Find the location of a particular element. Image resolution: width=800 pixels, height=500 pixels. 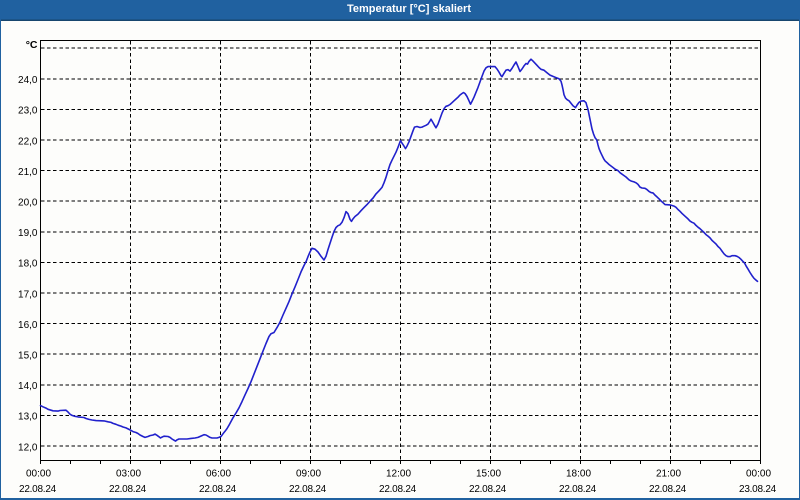

svg-text: 23.08.24 is located at coordinates (758, 489).